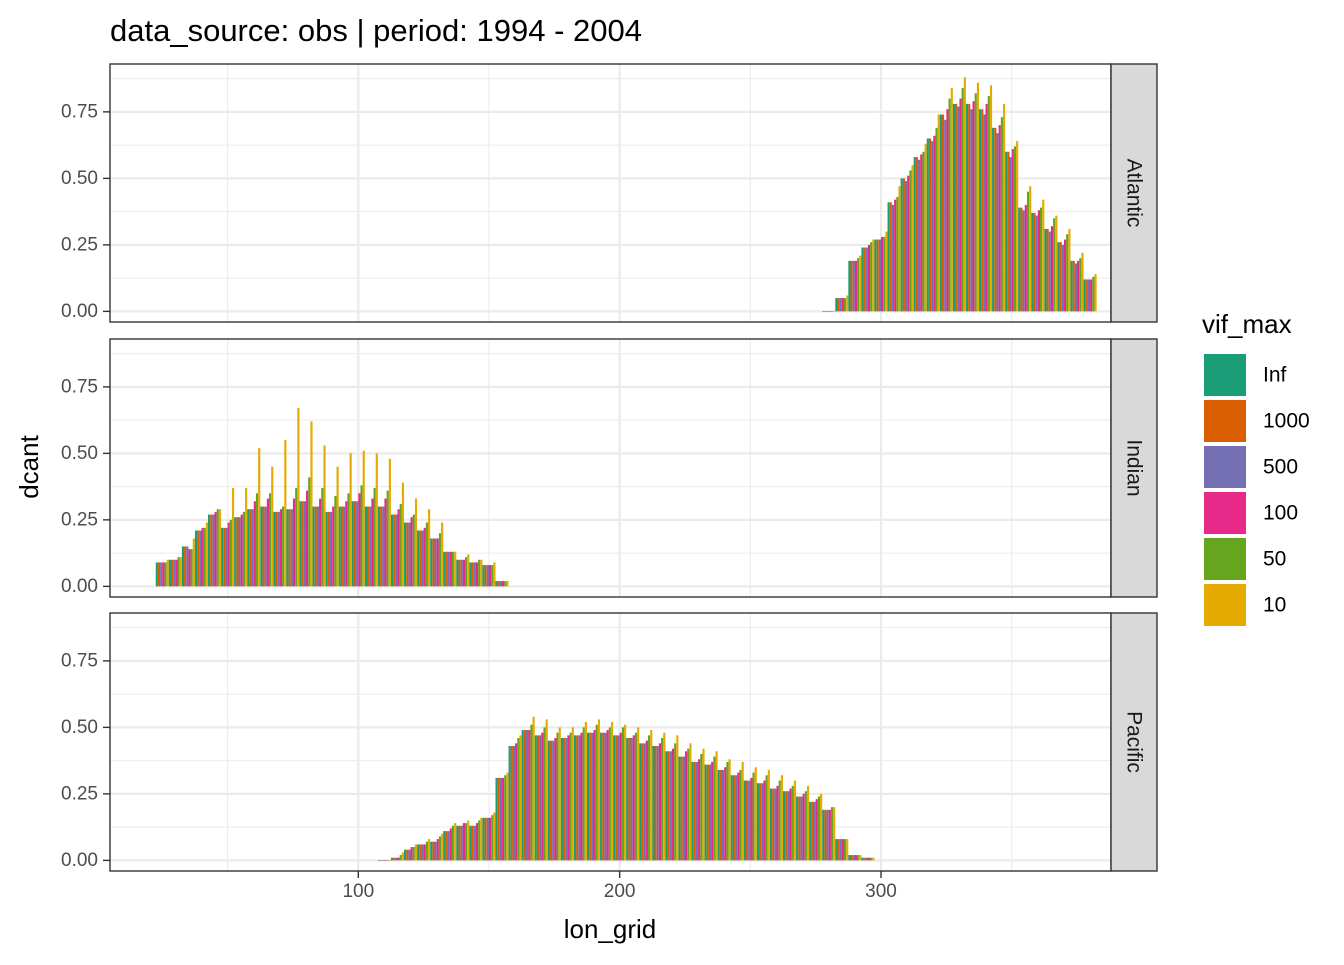 The image size is (1344, 965). What do you see at coordinates (1275, 375) in the screenshot?
I see `legend-label: Inf` at bounding box center [1275, 375].